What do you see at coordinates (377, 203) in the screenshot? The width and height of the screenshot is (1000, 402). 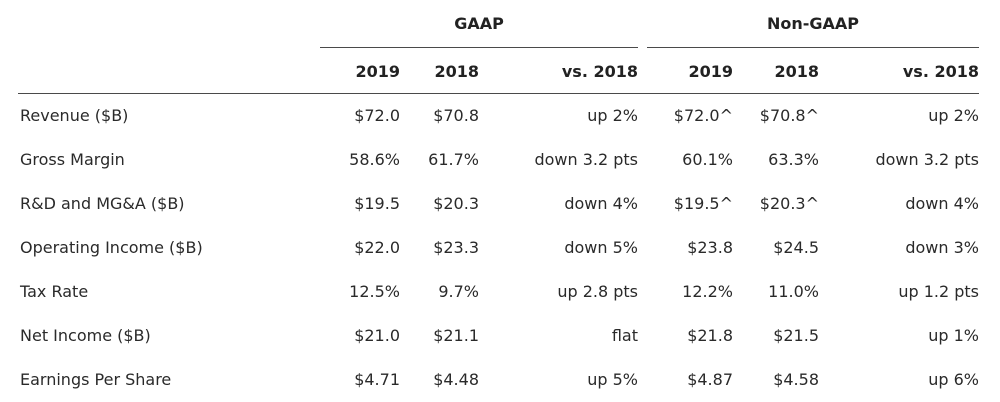 I see `gaap-2019-value: $19.5` at bounding box center [377, 203].